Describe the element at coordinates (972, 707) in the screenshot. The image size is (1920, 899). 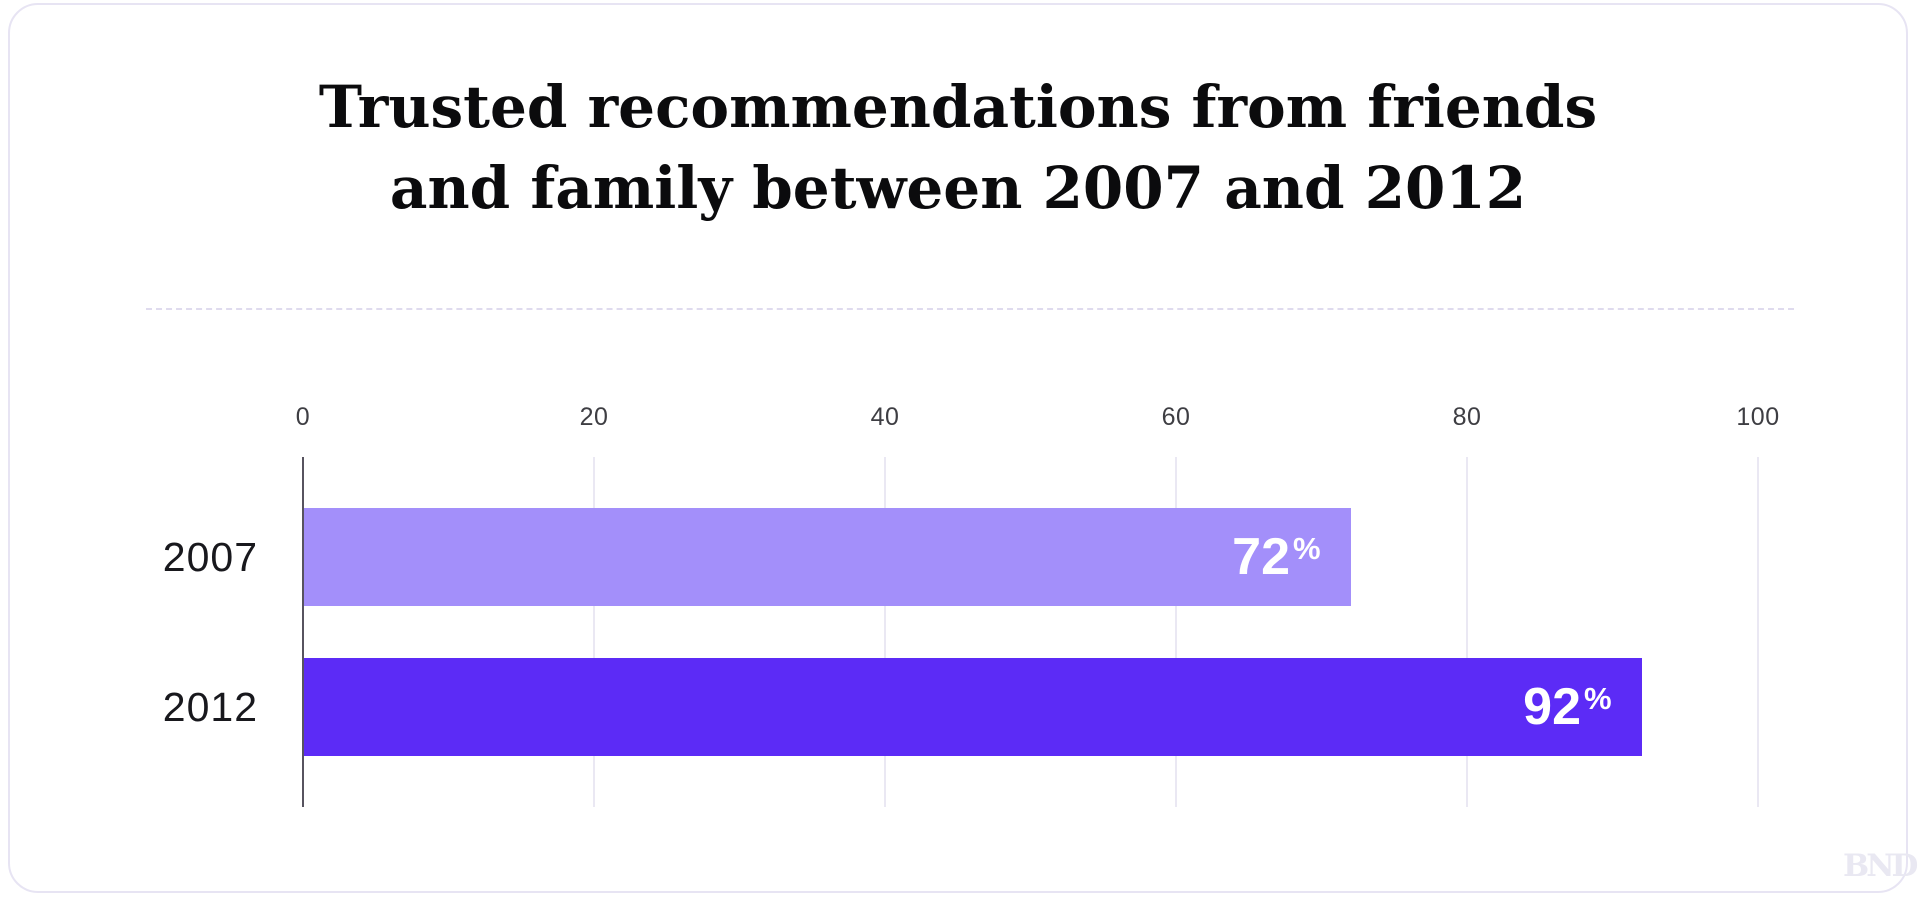
I see `bar-2012: 92%` at that location.